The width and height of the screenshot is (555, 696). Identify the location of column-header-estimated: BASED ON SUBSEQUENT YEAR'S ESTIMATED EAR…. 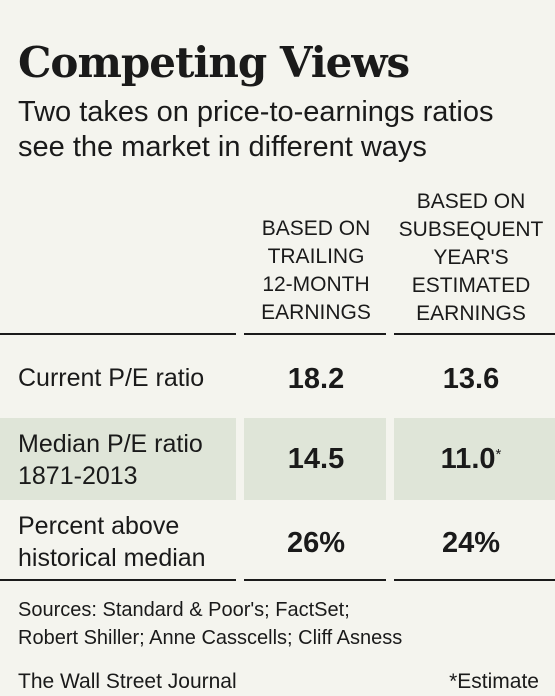
(471, 258).